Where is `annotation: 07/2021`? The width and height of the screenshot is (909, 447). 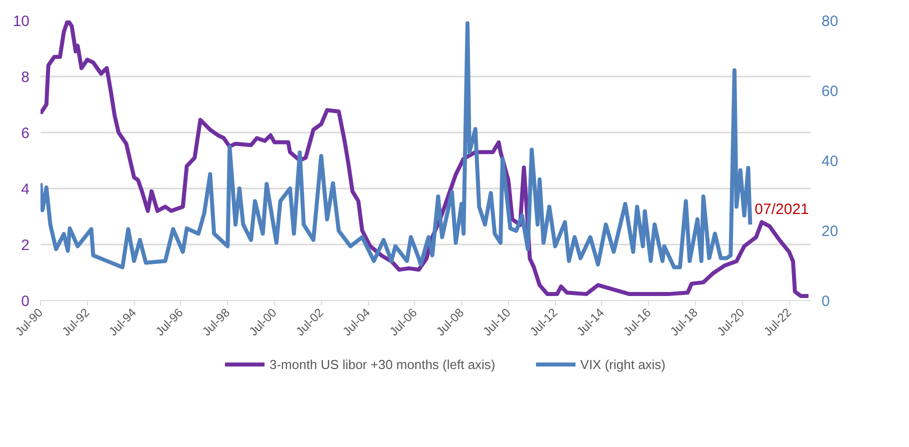
annotation: 07/2021 is located at coordinates (781, 209).